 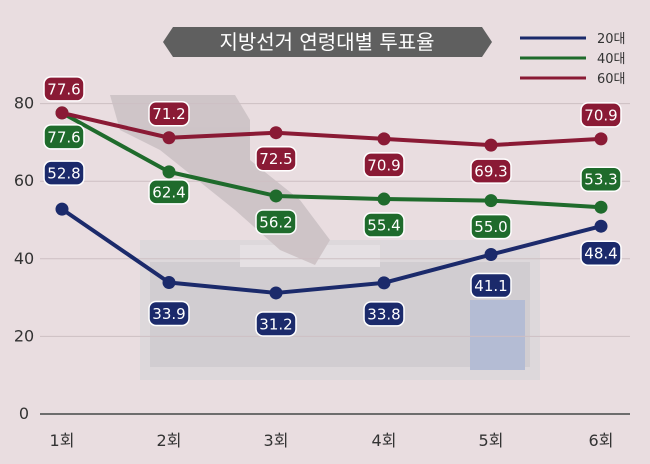 I want to click on data-label-text: 33.9, so click(x=168, y=314).